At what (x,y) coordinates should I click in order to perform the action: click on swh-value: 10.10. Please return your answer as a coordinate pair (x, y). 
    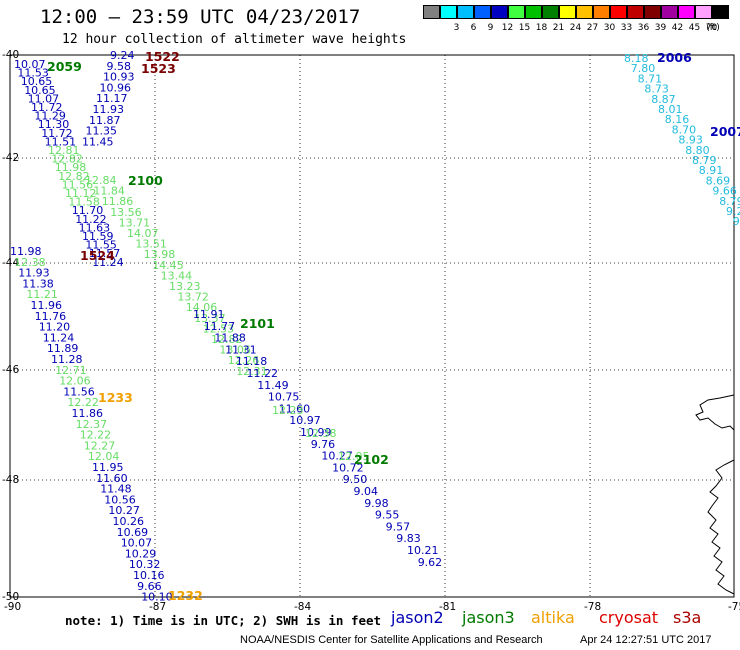
    Looking at the image, I should click on (157, 597).